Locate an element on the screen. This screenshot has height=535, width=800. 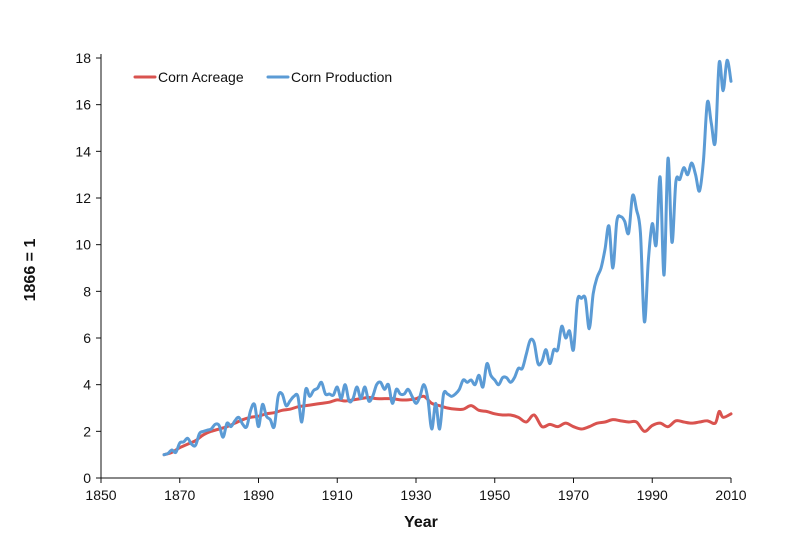
legend-label-corn-production: Corn Production is located at coordinates (341, 77).